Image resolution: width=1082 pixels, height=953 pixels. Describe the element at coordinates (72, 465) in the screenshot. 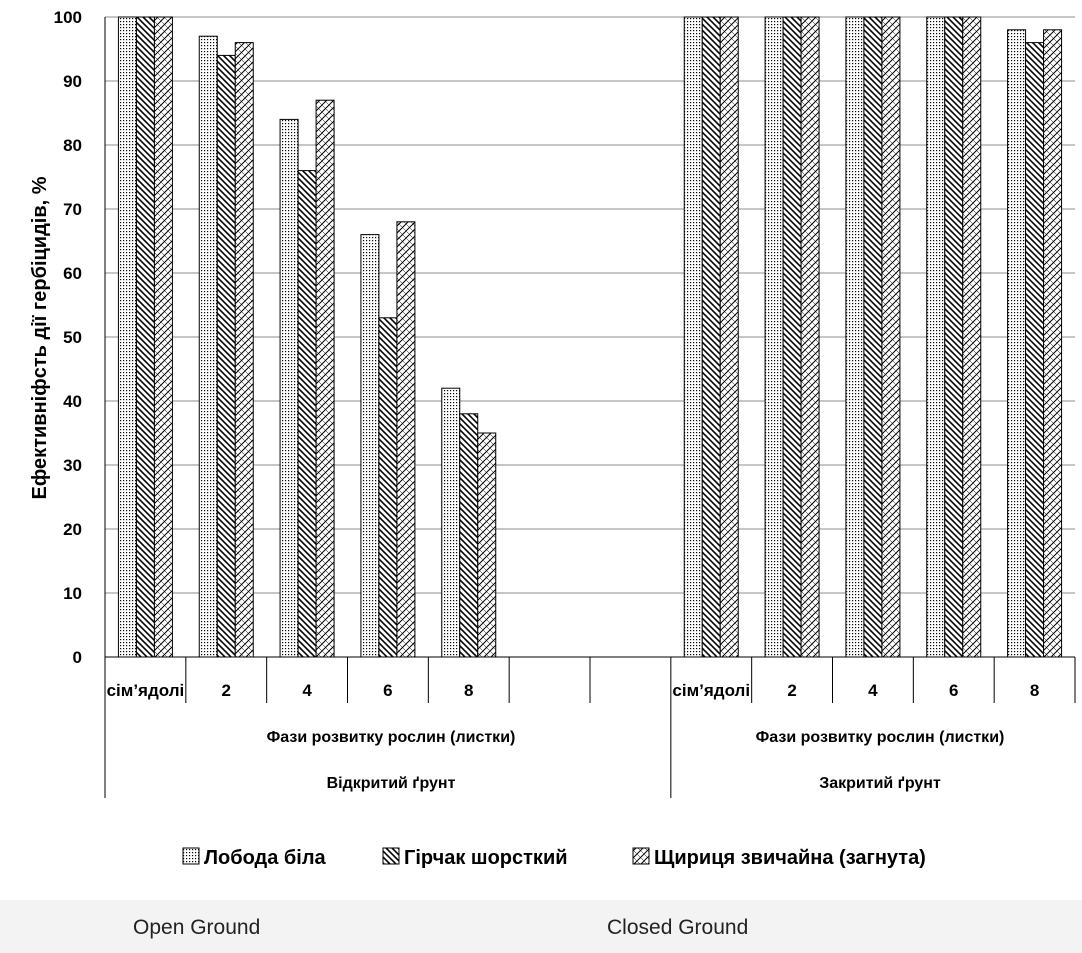

I see `y-tick-label: 30` at that location.